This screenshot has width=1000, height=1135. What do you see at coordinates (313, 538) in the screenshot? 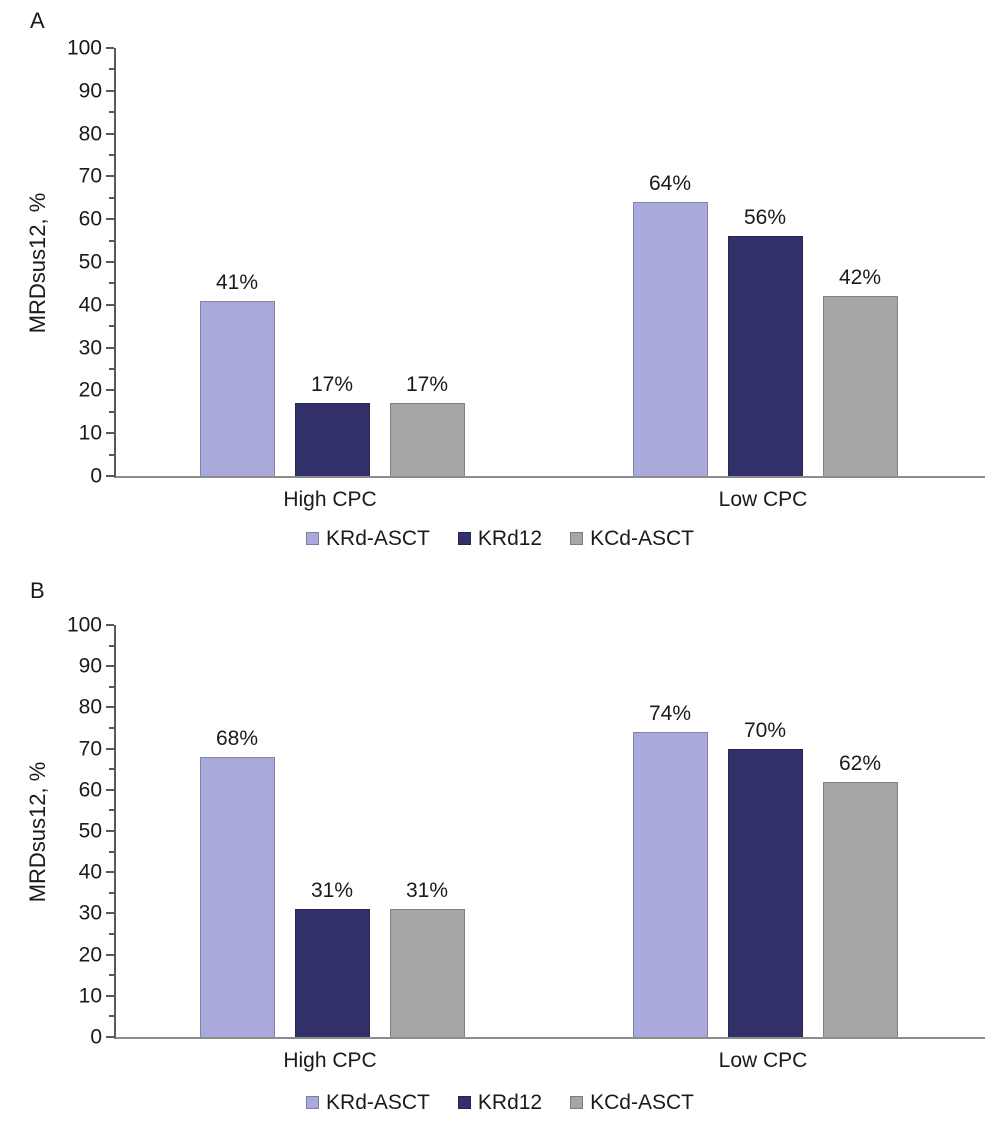
I see `legend-swatch-krd-asct` at bounding box center [313, 538].